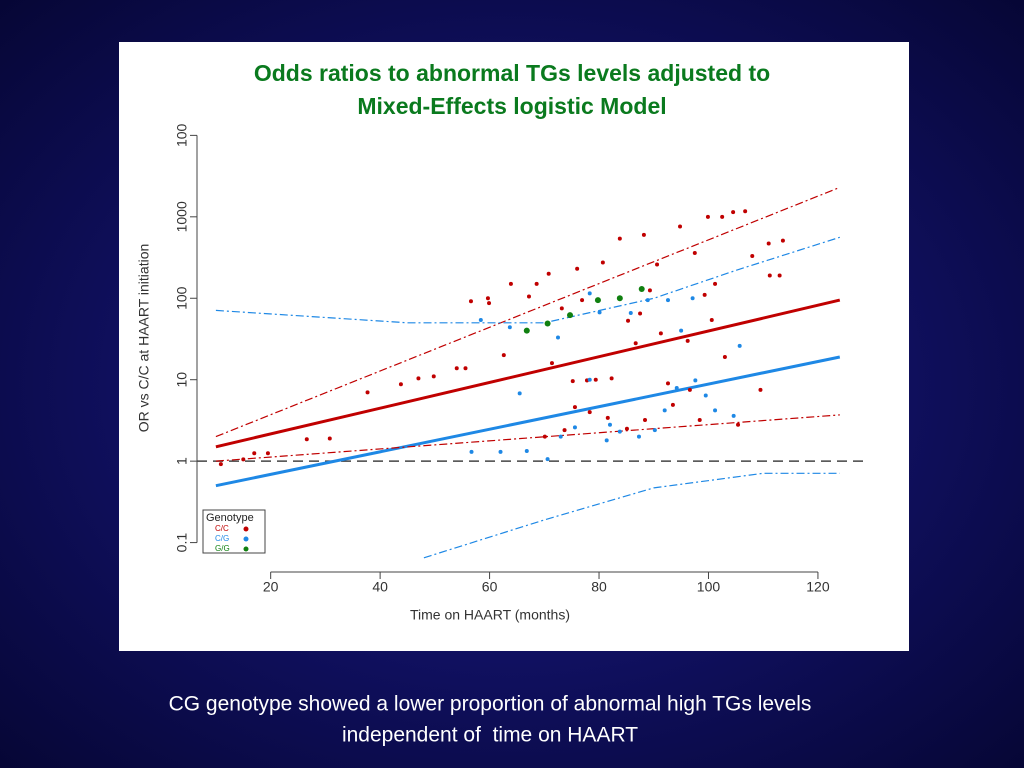 Image resolution: width=1024 pixels, height=773 pixels. I want to click on chart-title: Mixed-Effects logistic Model, so click(511, 106).